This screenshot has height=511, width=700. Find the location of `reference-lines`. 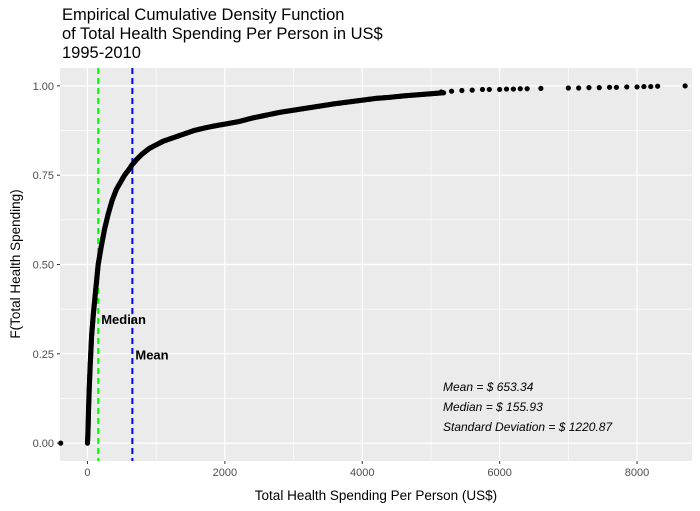

reference-lines is located at coordinates (115, 264).